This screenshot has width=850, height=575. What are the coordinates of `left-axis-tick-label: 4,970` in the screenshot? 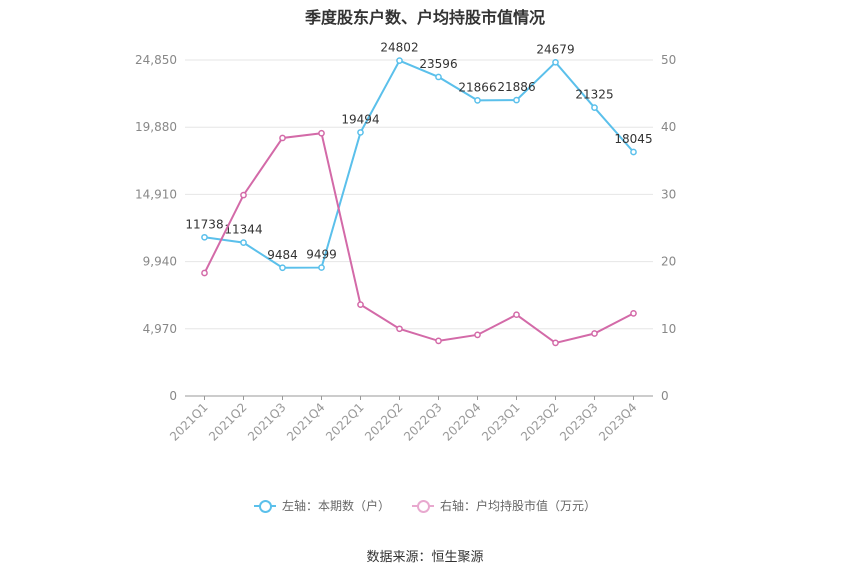 It's located at (160, 329).